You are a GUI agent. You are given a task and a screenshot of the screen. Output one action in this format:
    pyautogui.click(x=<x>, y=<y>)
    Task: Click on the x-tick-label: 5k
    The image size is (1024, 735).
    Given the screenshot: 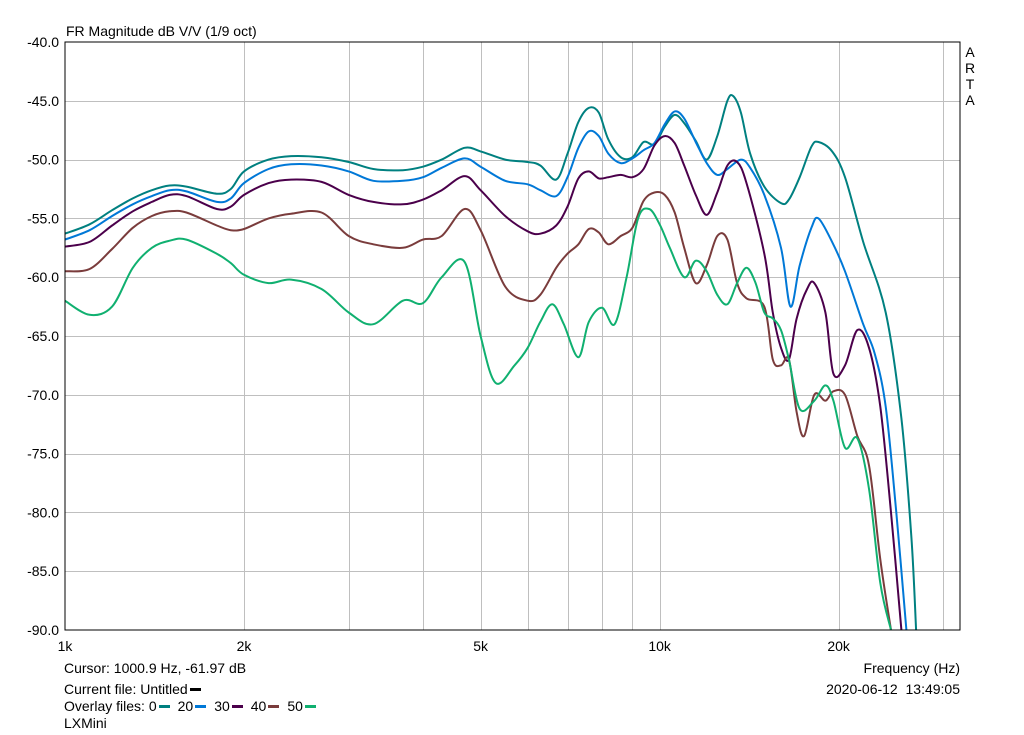 What is the action you would take?
    pyautogui.click(x=481, y=646)
    